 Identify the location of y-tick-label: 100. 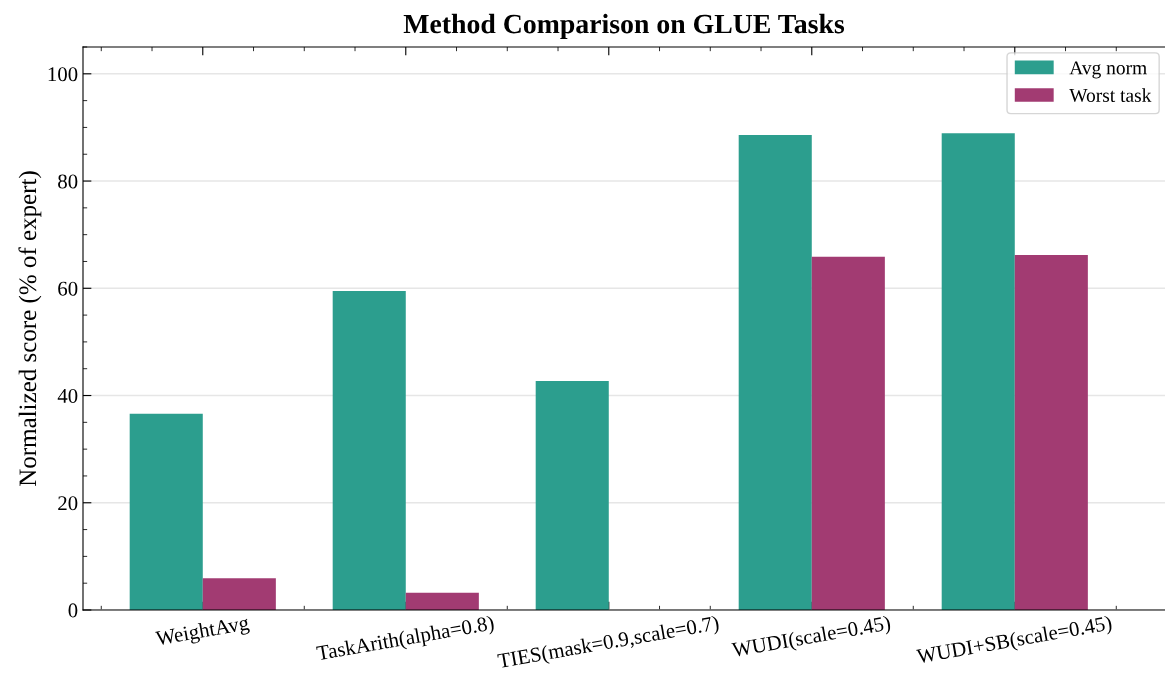
(63, 74).